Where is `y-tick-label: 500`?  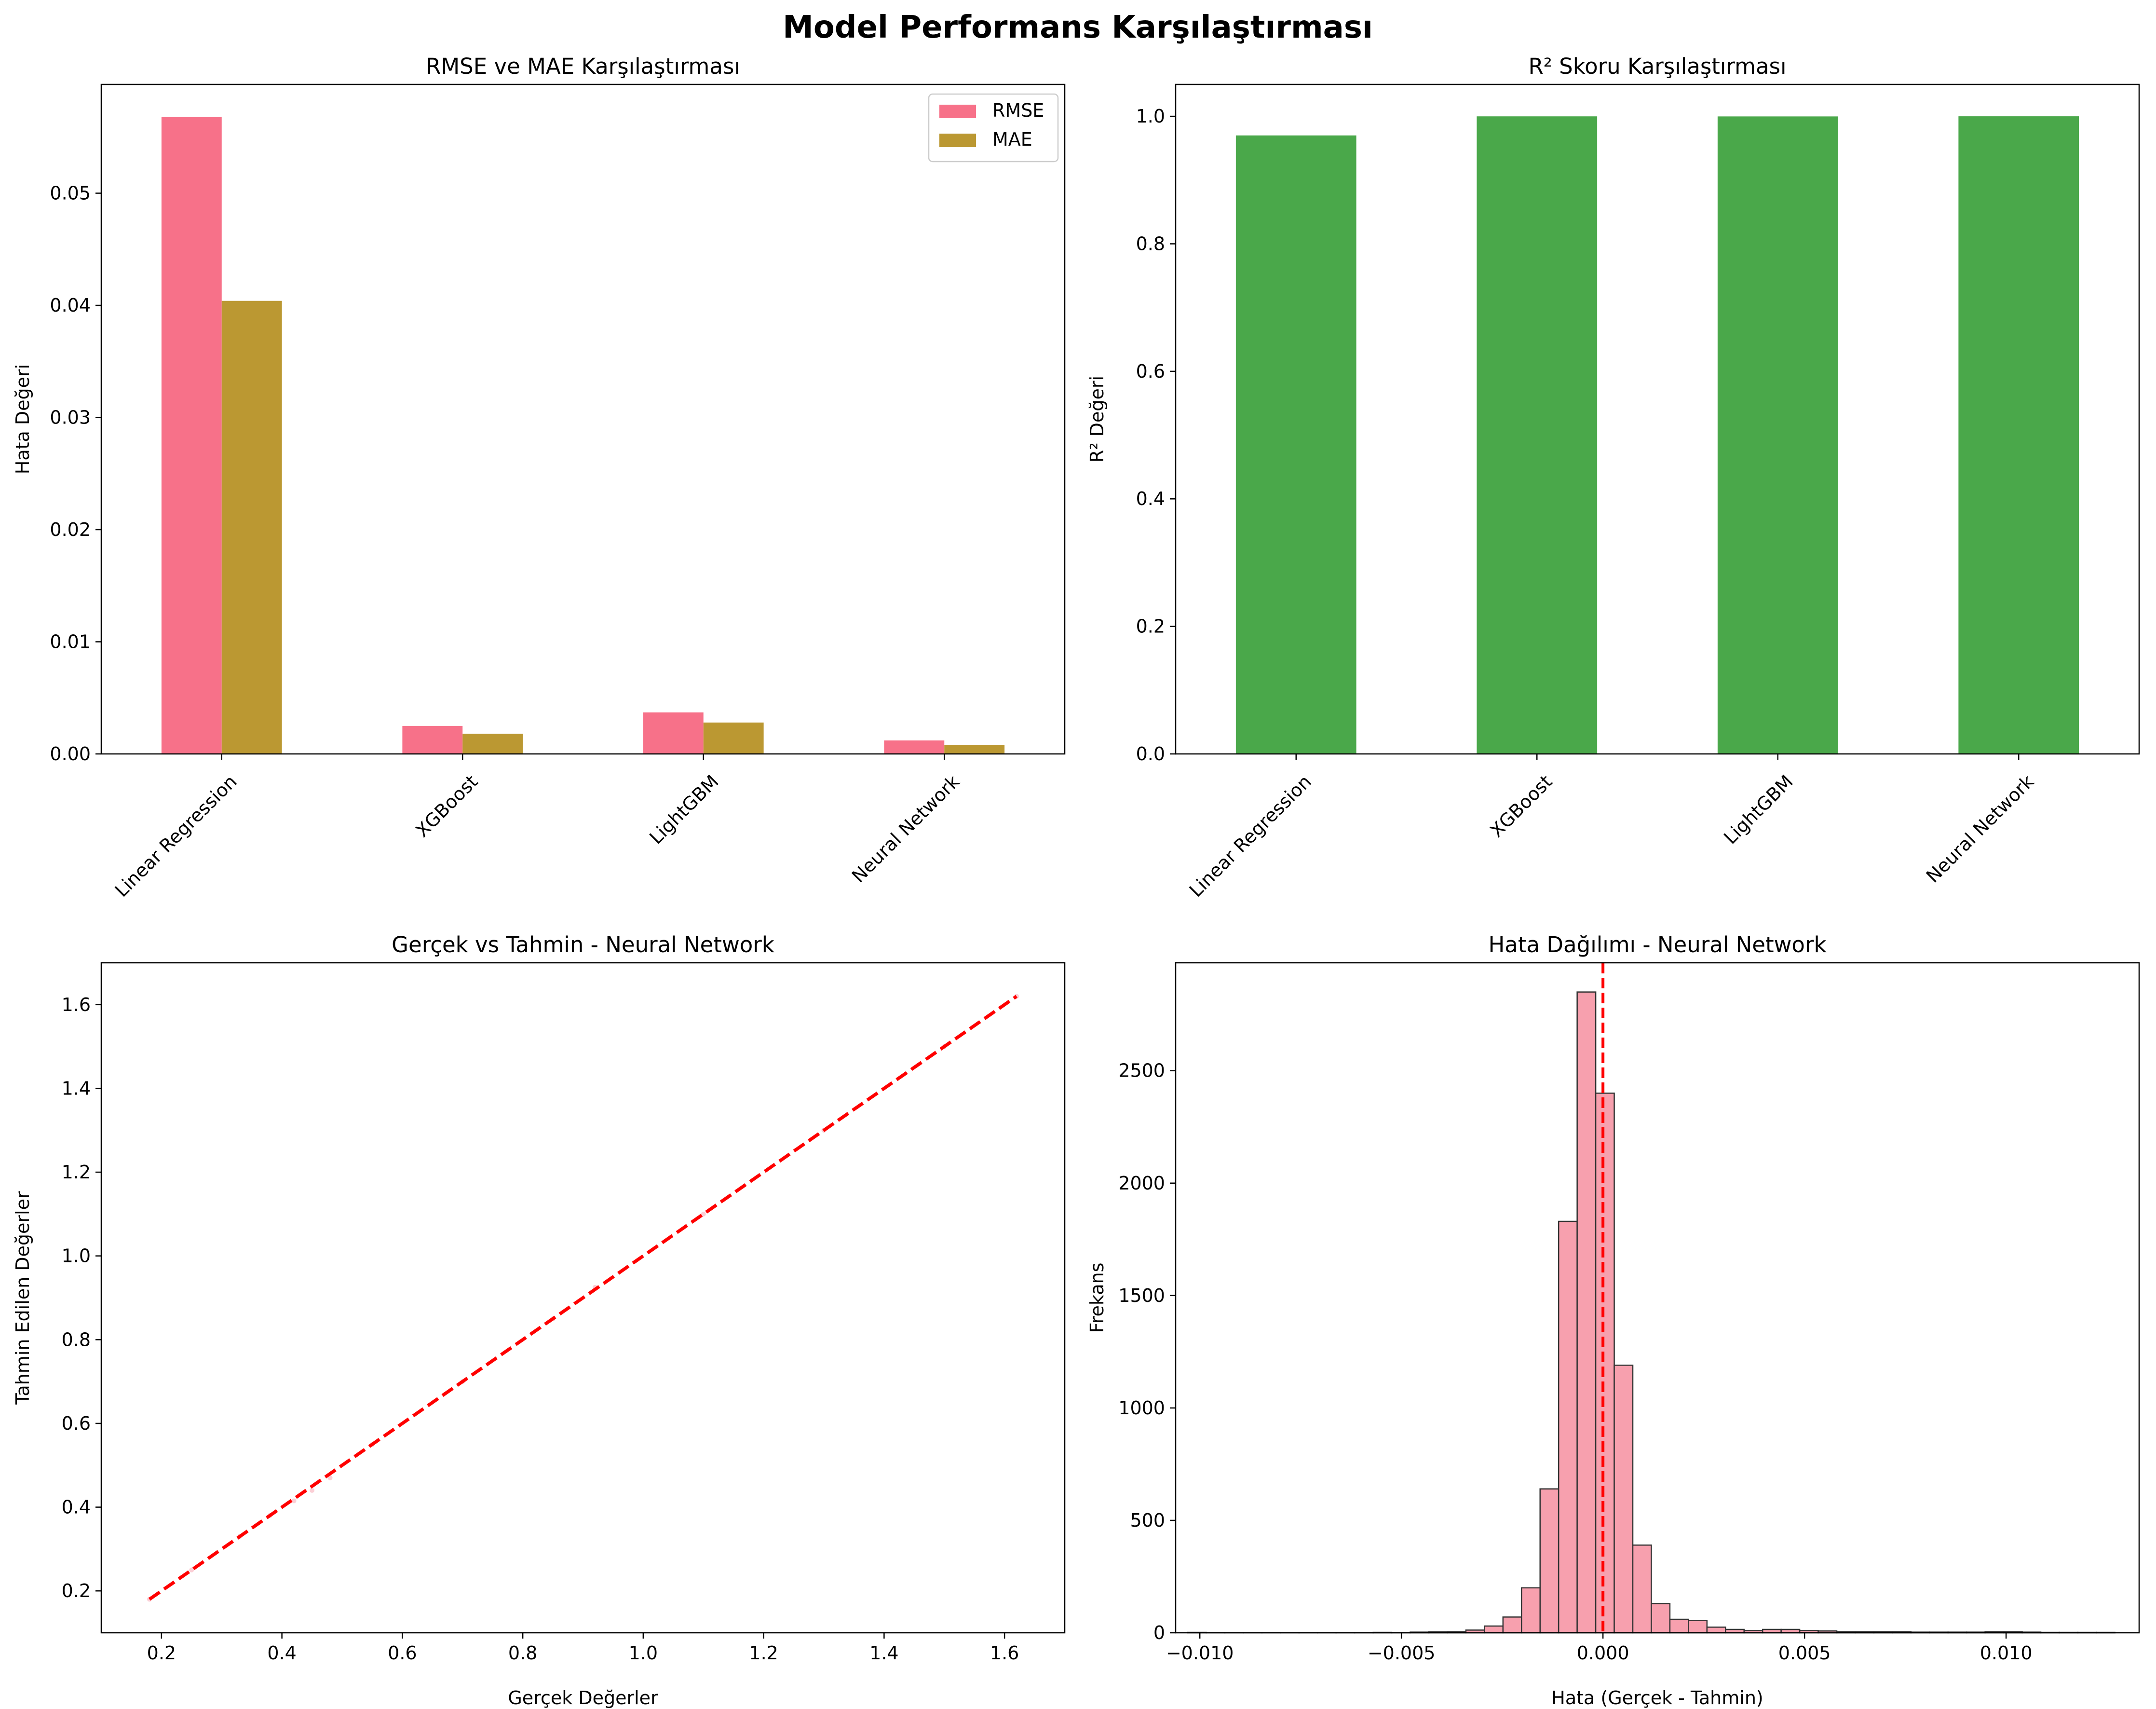
y-tick-label: 500 is located at coordinates (1147, 1520).